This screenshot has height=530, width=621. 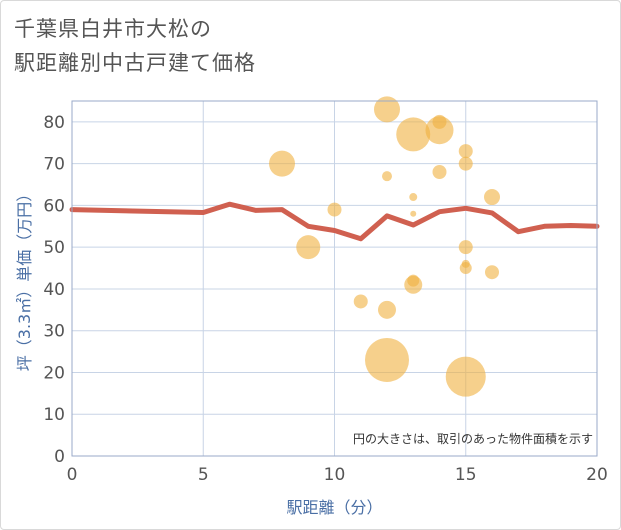 What do you see at coordinates (203, 475) in the screenshot?
I see `x-tick-5: 5` at bounding box center [203, 475].